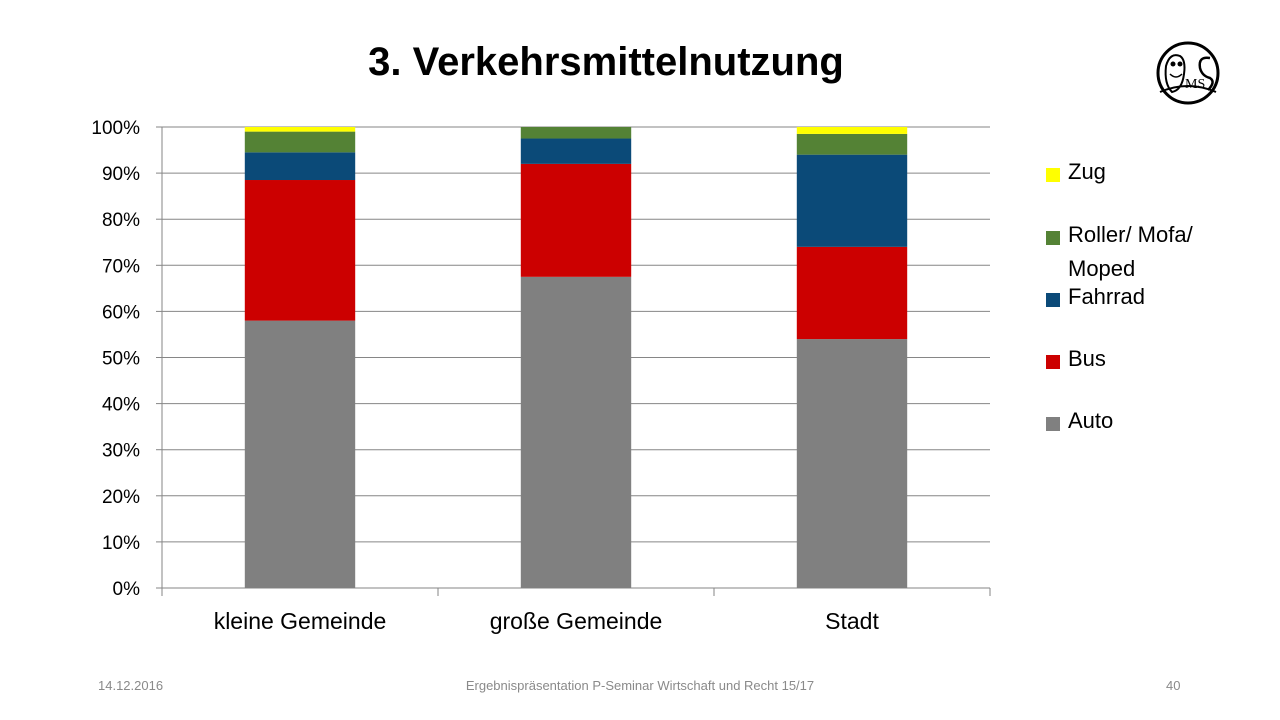 This screenshot has height=720, width=1280. What do you see at coordinates (121, 497) in the screenshot?
I see `y-tick-label: 20%` at bounding box center [121, 497].